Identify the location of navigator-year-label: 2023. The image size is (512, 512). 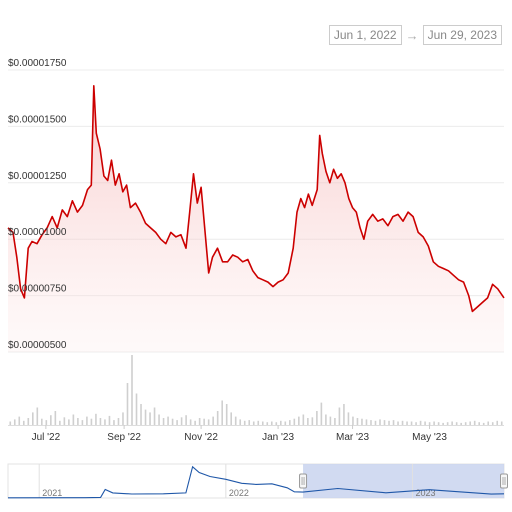
(425, 493).